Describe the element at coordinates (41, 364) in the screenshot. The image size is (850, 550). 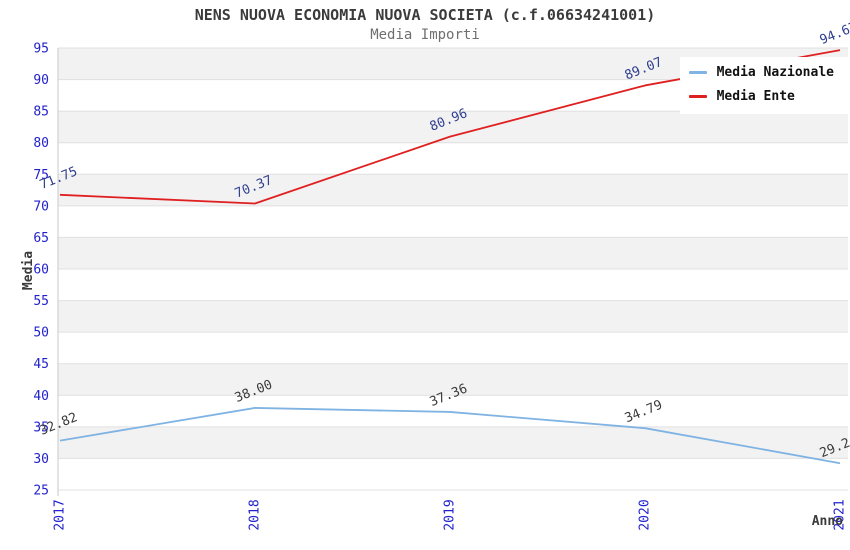
I see `y-tick-label: 45` at that location.